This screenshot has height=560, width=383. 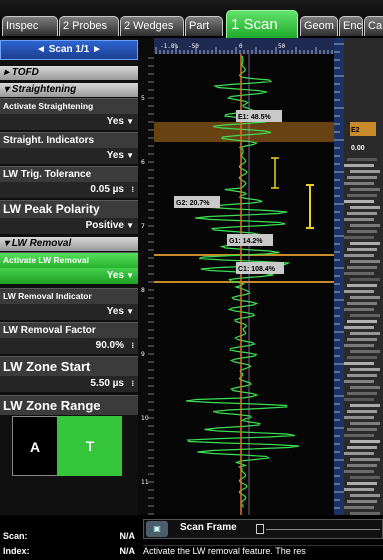 I want to click on tab-wedges: 2 Wedges, so click(x=152, y=26).